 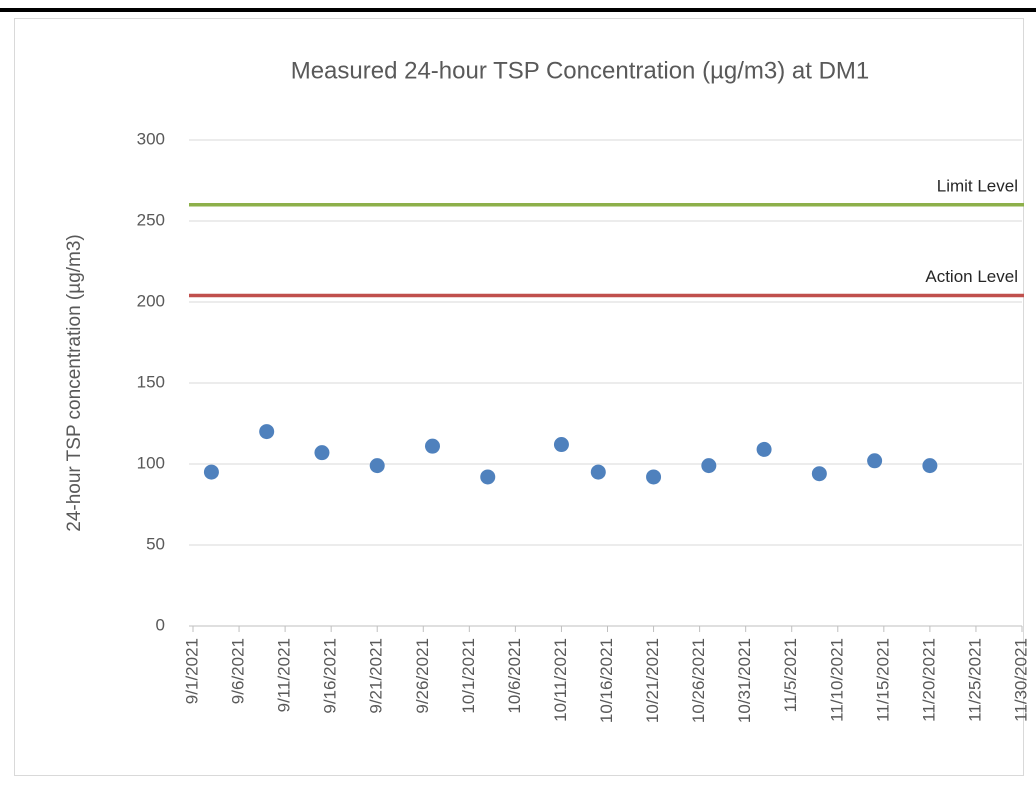 What do you see at coordinates (928, 680) in the screenshot?
I see `x-tick-label: 11/20/2021` at bounding box center [928, 680].